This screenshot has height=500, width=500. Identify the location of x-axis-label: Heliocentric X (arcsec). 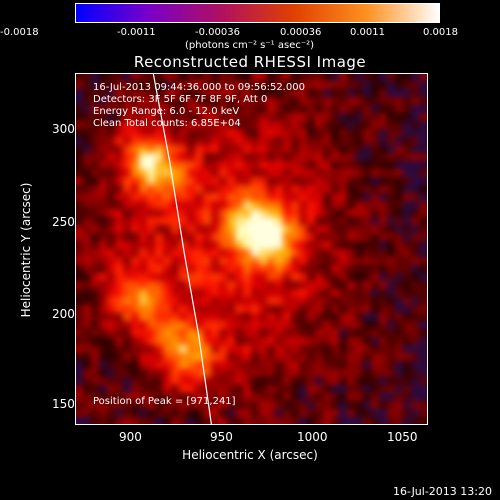
(250, 455).